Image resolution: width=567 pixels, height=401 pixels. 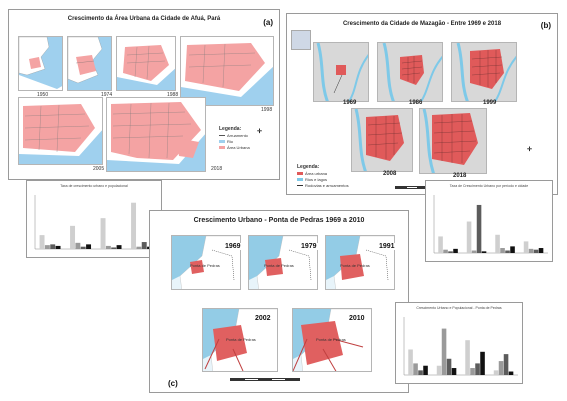 What do you see at coordinates (300, 179) in the screenshot?
I see `water-swatch` at bounding box center [300, 179].